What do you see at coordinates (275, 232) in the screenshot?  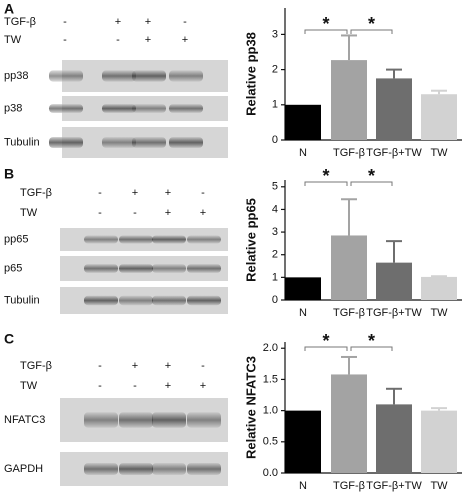 I see `y-tick-label: 3` at bounding box center [275, 232].